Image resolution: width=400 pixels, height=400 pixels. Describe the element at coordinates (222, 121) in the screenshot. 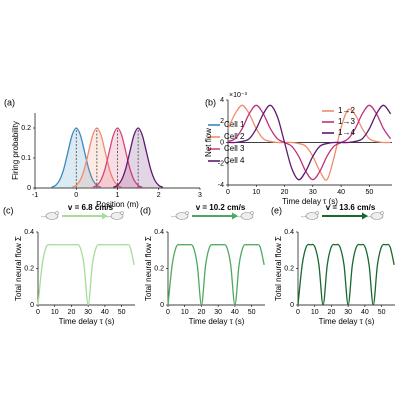

I see `y-tick-label: 2` at that location.